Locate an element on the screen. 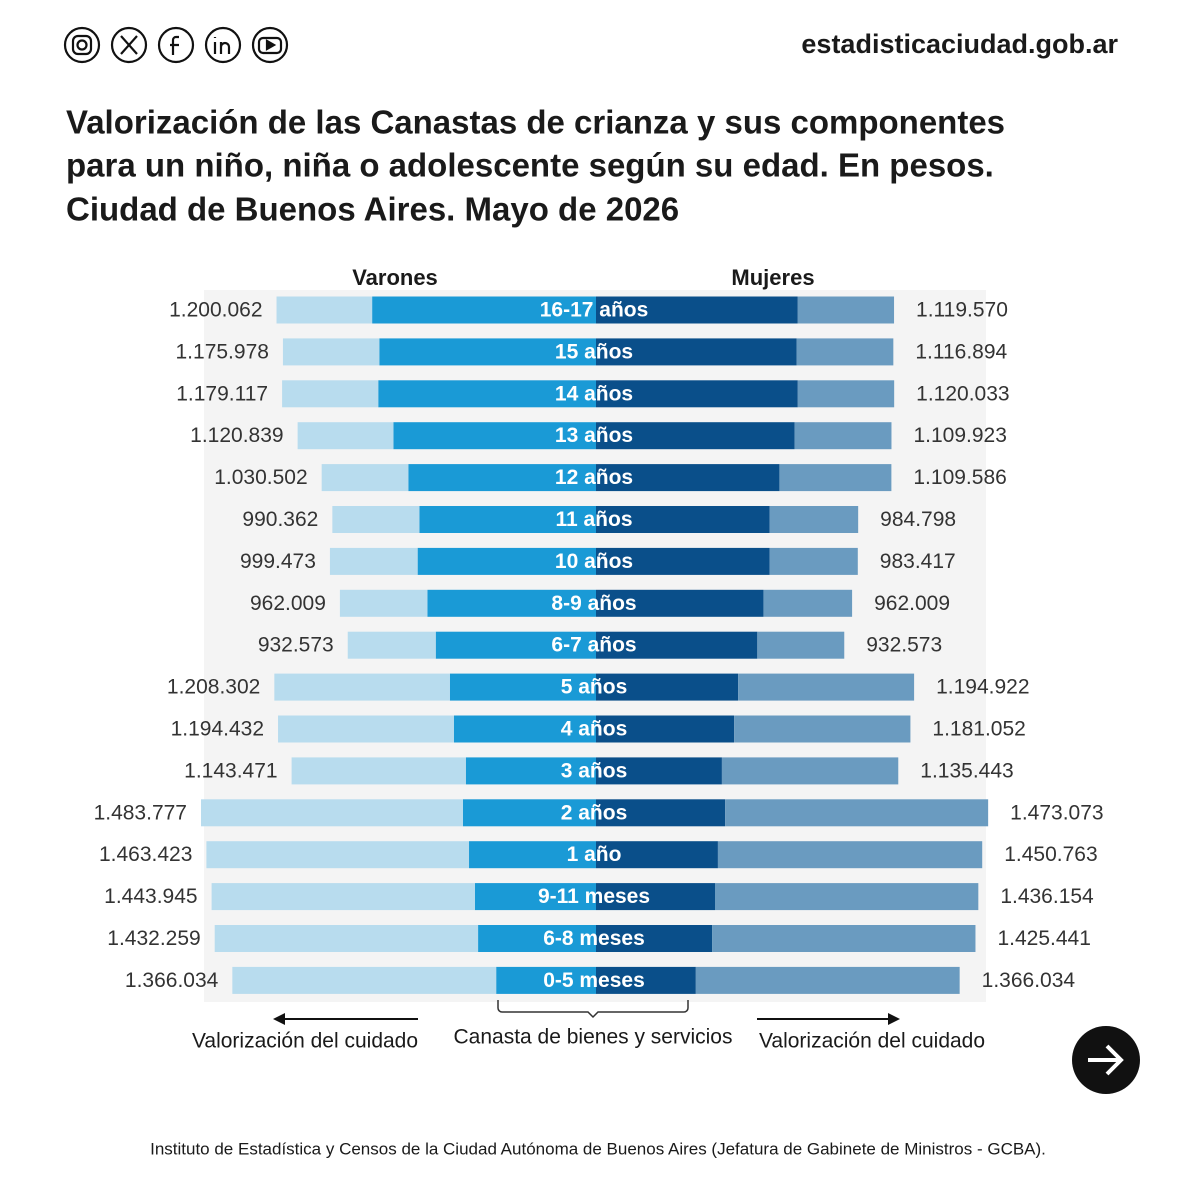 The height and width of the screenshot is (1200, 1200). total-label: 1.463.423 is located at coordinates (145, 854).